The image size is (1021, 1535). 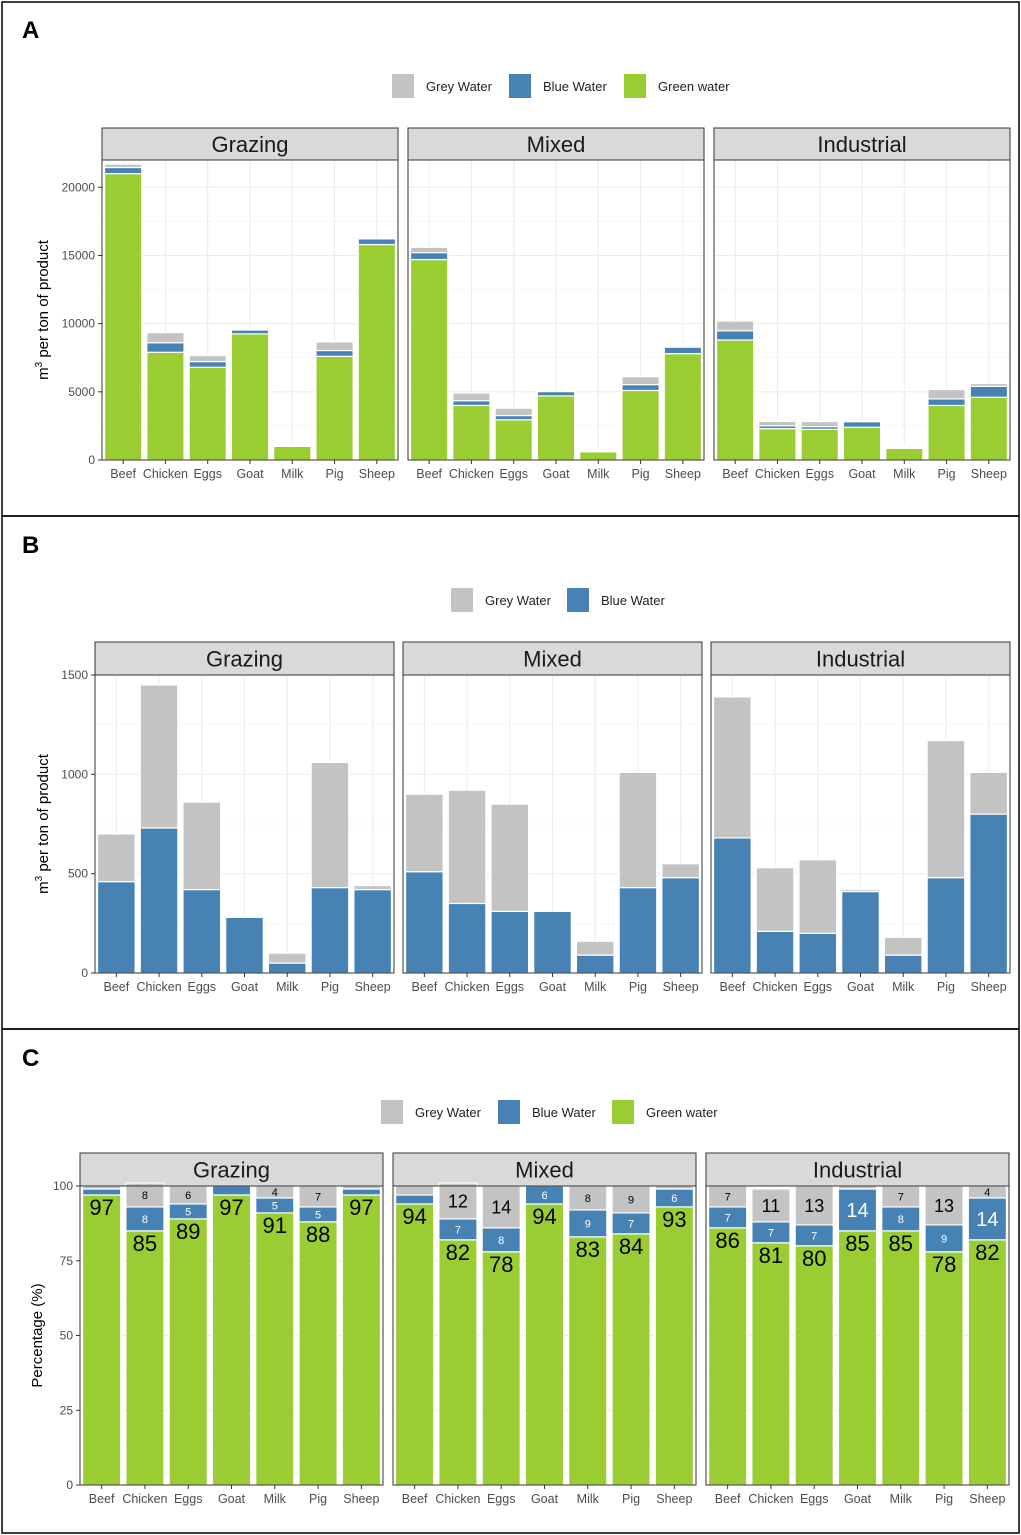 What do you see at coordinates (66, 1335) in the screenshot?
I see `y-axis: 0 25 50 75 100` at bounding box center [66, 1335].